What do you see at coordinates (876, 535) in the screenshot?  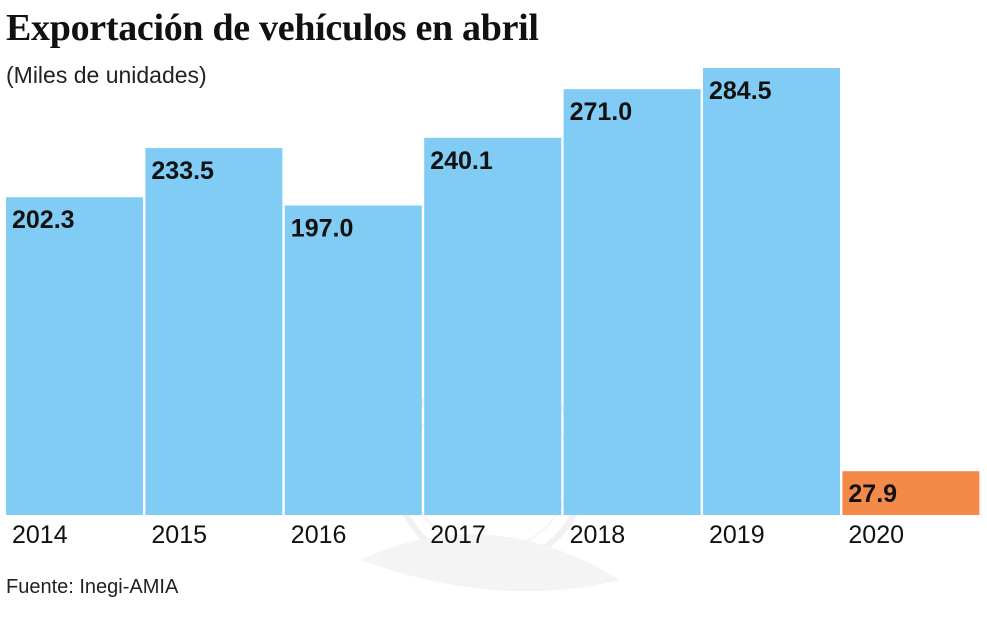 I see `x-tick-2020: 2020` at bounding box center [876, 535].